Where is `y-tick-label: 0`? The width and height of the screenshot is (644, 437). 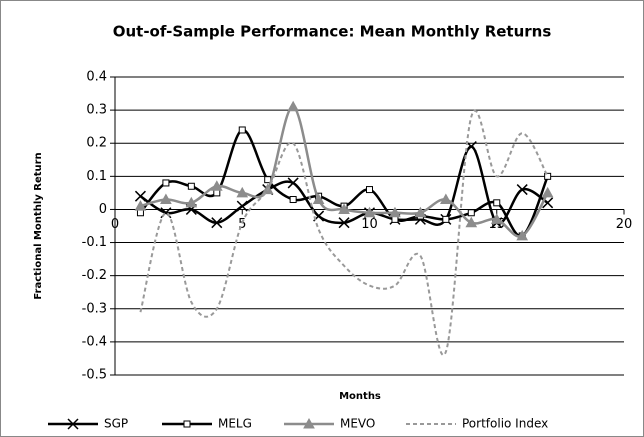
y-tick-label: 0 is located at coordinates (103, 209).